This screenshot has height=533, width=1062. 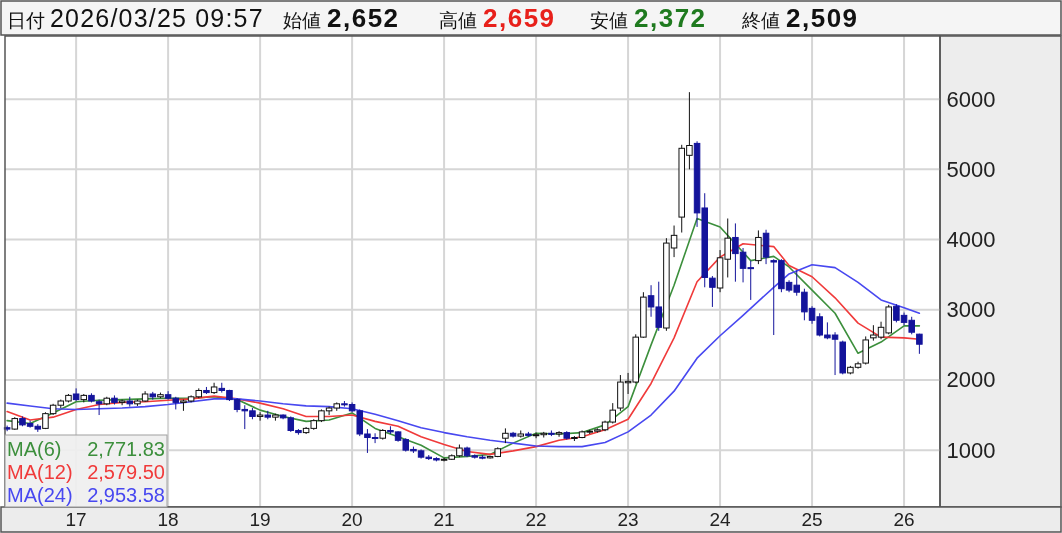 I want to click on legend-label: MA(6), so click(x=34, y=448).